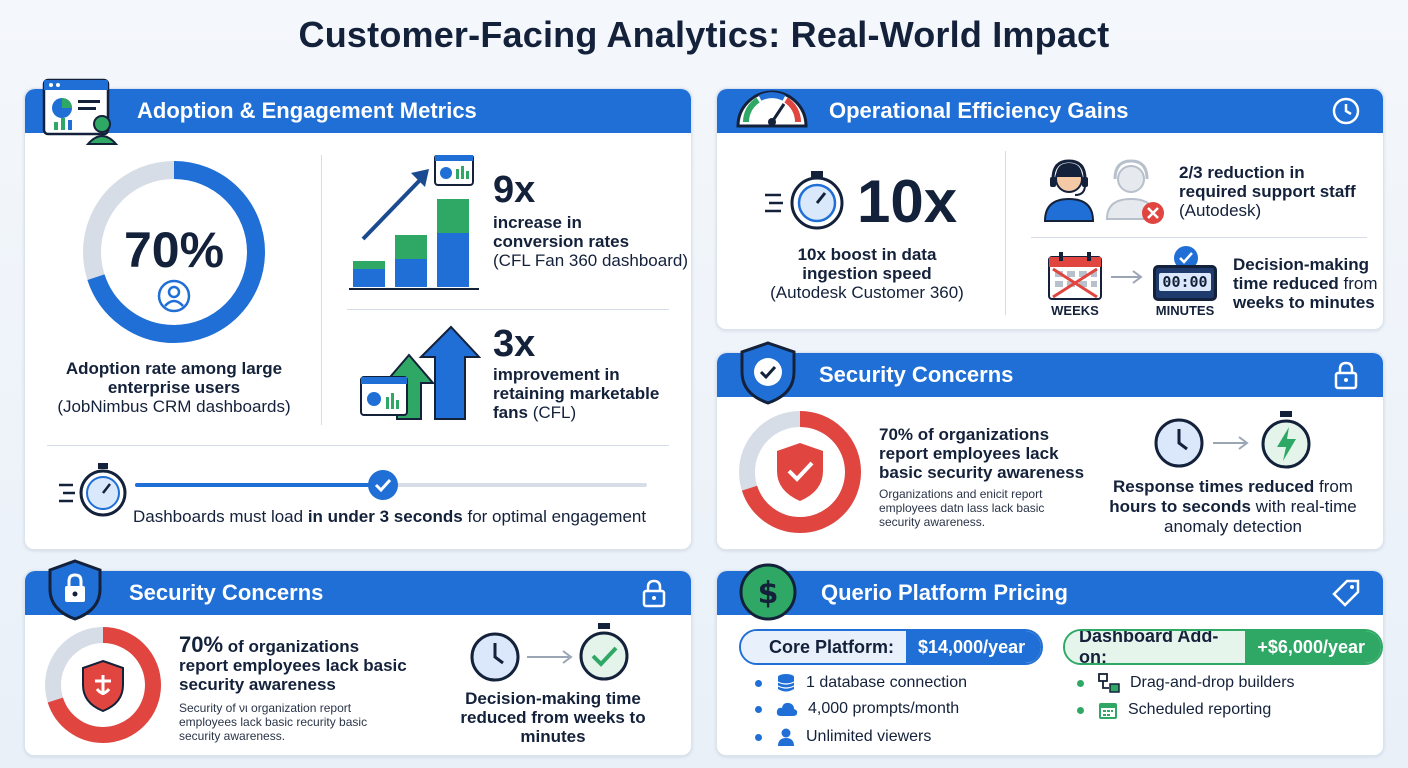  What do you see at coordinates (869, 736) in the screenshot?
I see `core-item-viewers-label: Unlimited viewers` at bounding box center [869, 736].